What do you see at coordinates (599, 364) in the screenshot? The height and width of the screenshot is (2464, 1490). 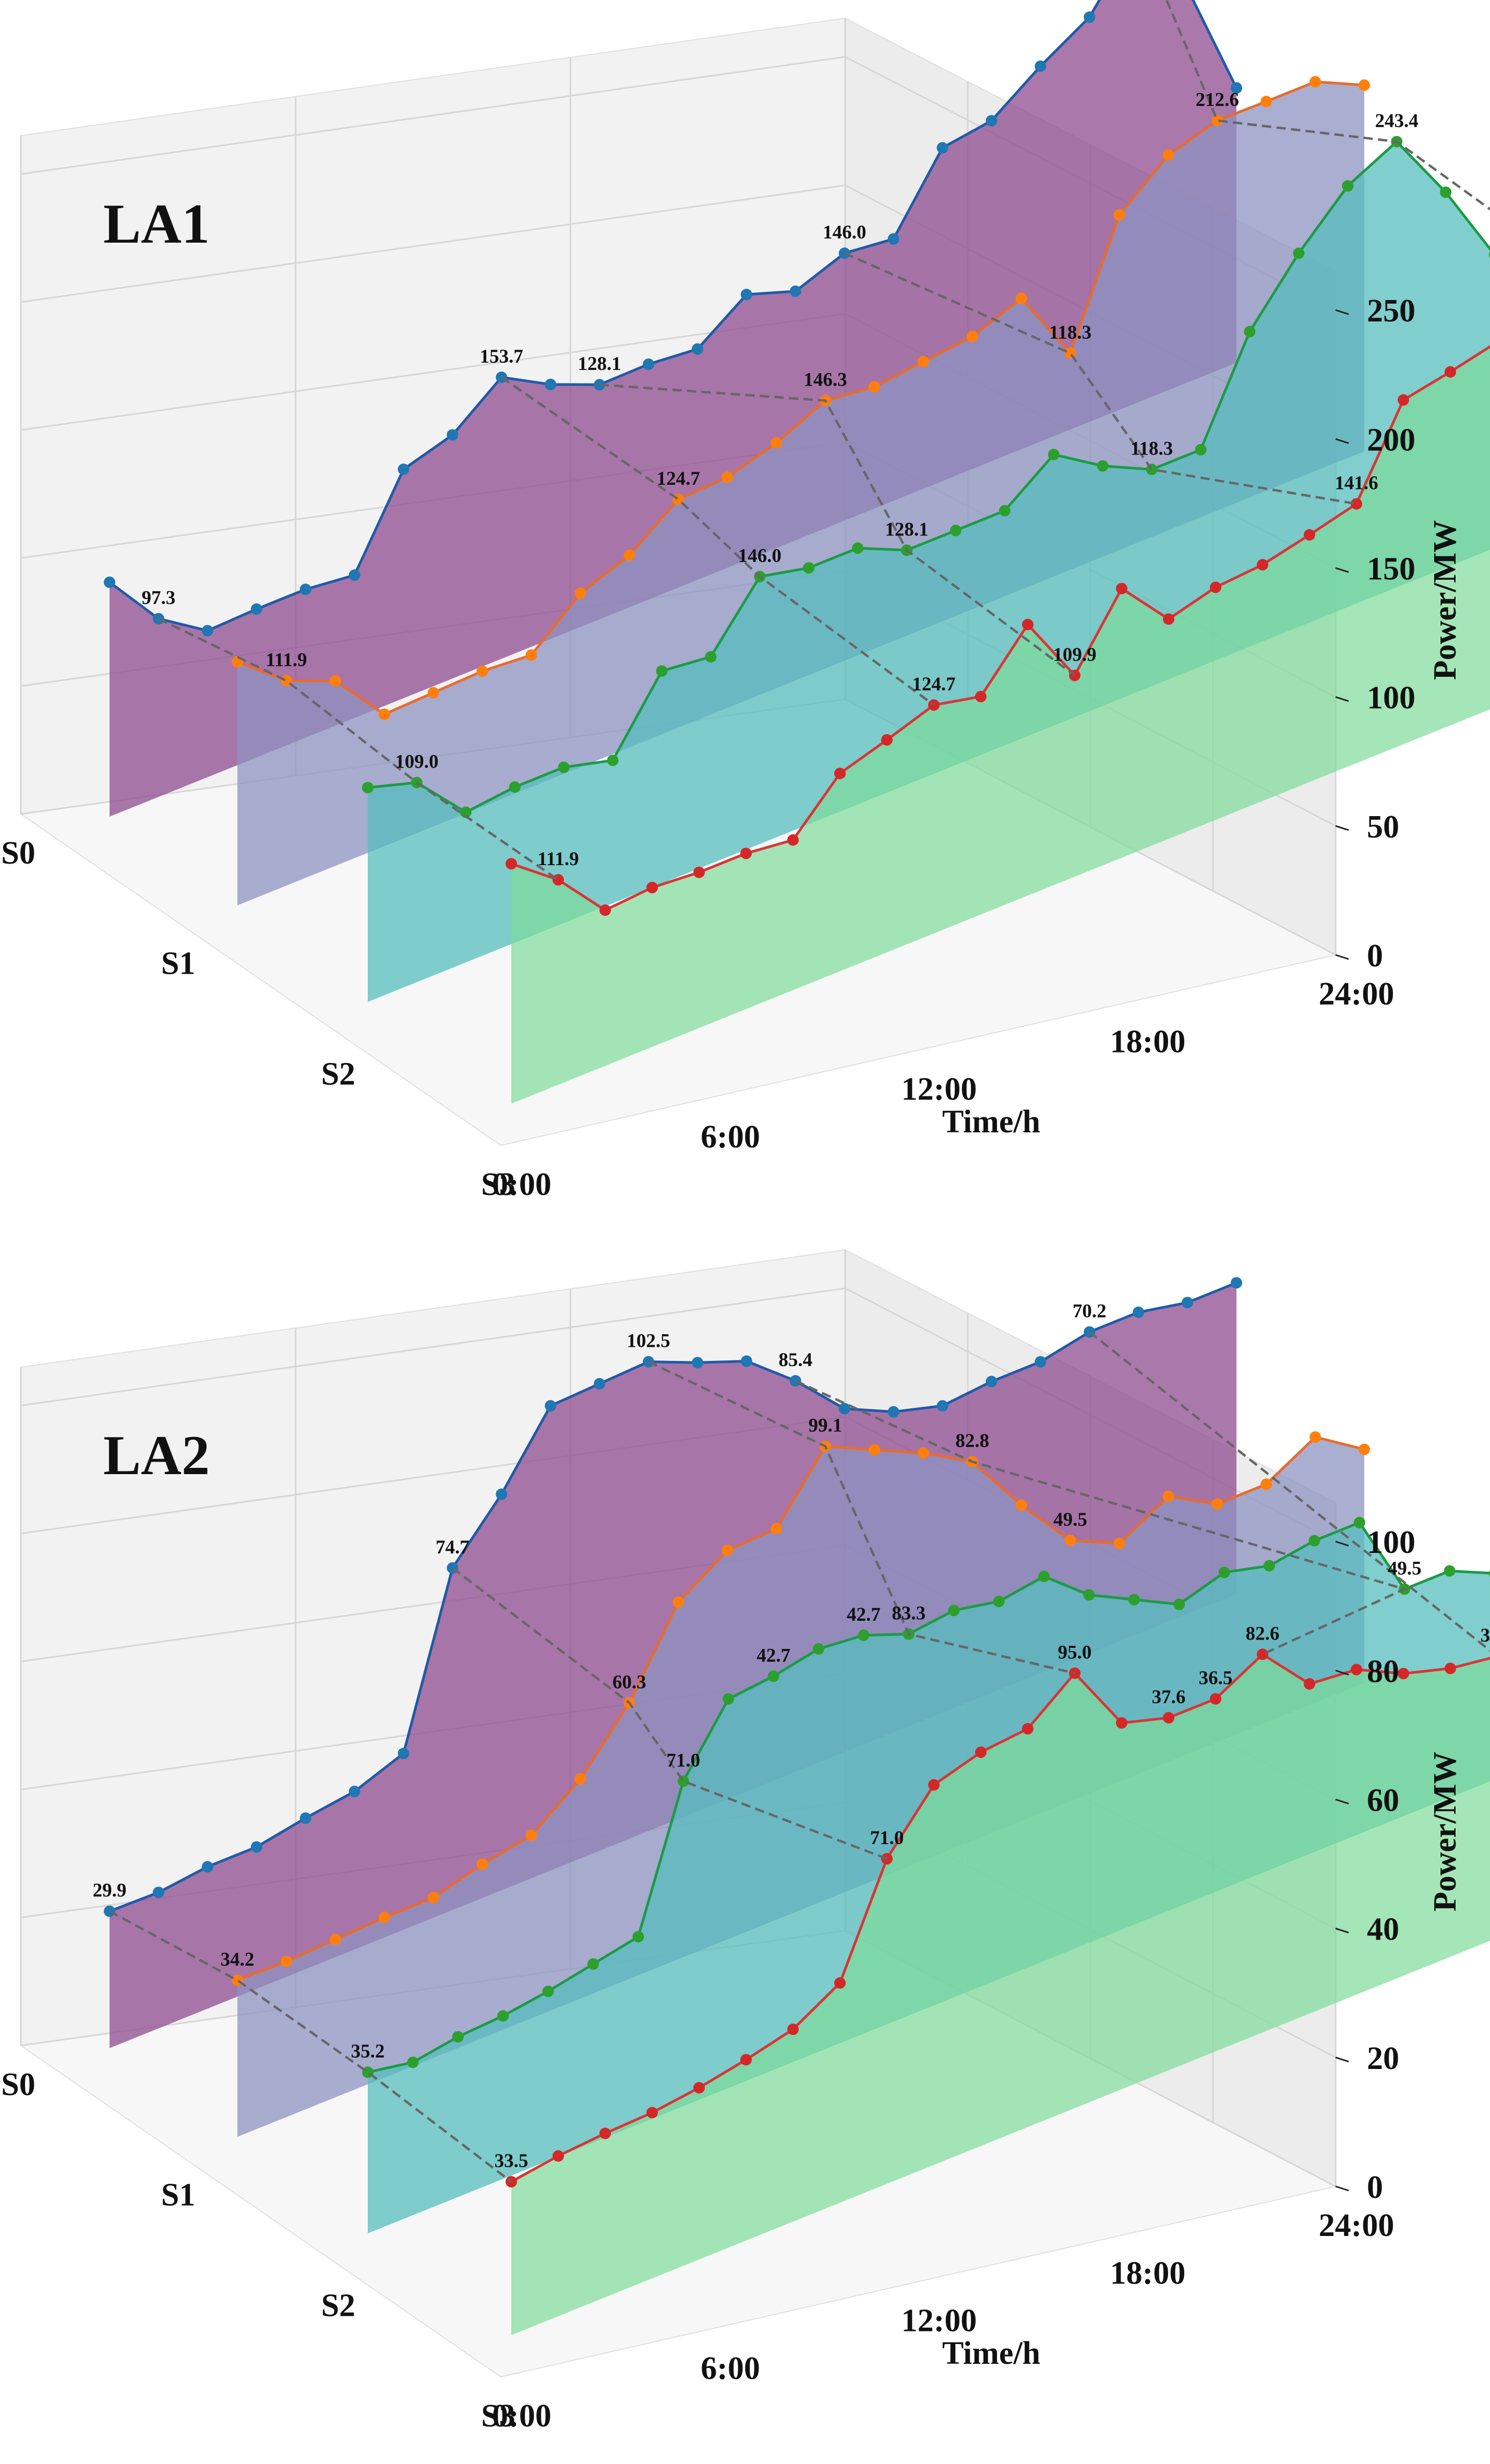 I see `data-label: 128.1` at bounding box center [599, 364].